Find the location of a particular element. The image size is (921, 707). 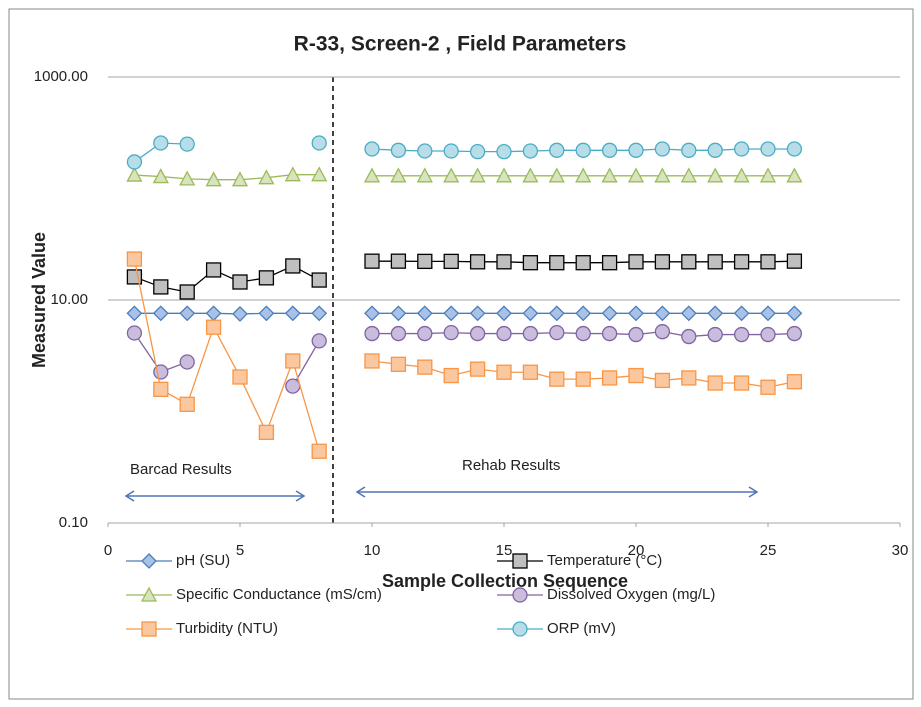

x-tick-label: 30 is located at coordinates (900, 550).